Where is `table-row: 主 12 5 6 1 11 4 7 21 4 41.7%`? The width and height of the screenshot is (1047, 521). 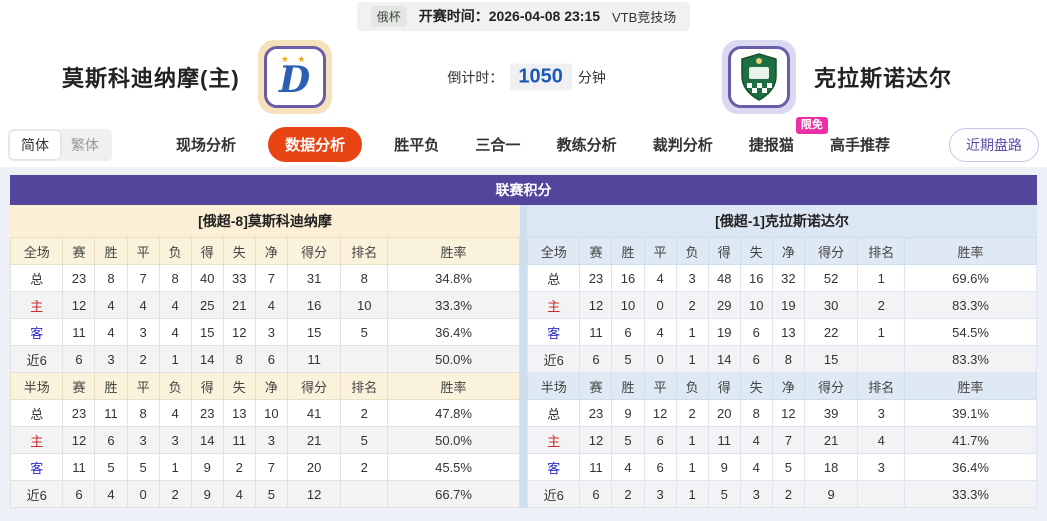 table-row: 主 12 5 6 1 11 4 7 21 4 41.7% is located at coordinates (781, 440).